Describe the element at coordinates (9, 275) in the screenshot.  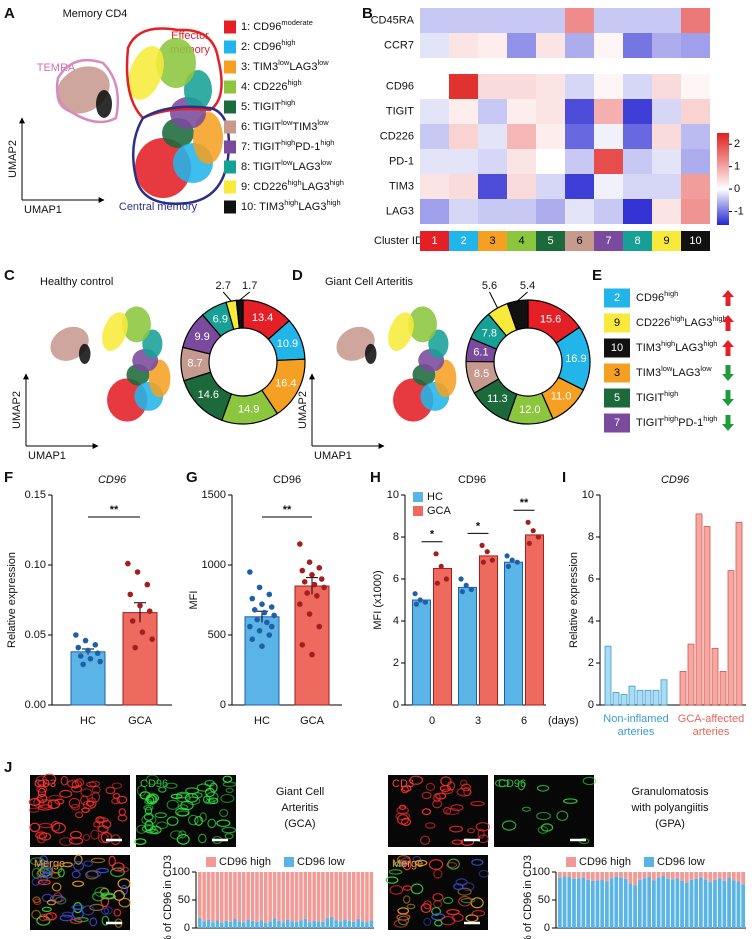
I see `panel-label: C` at that location.